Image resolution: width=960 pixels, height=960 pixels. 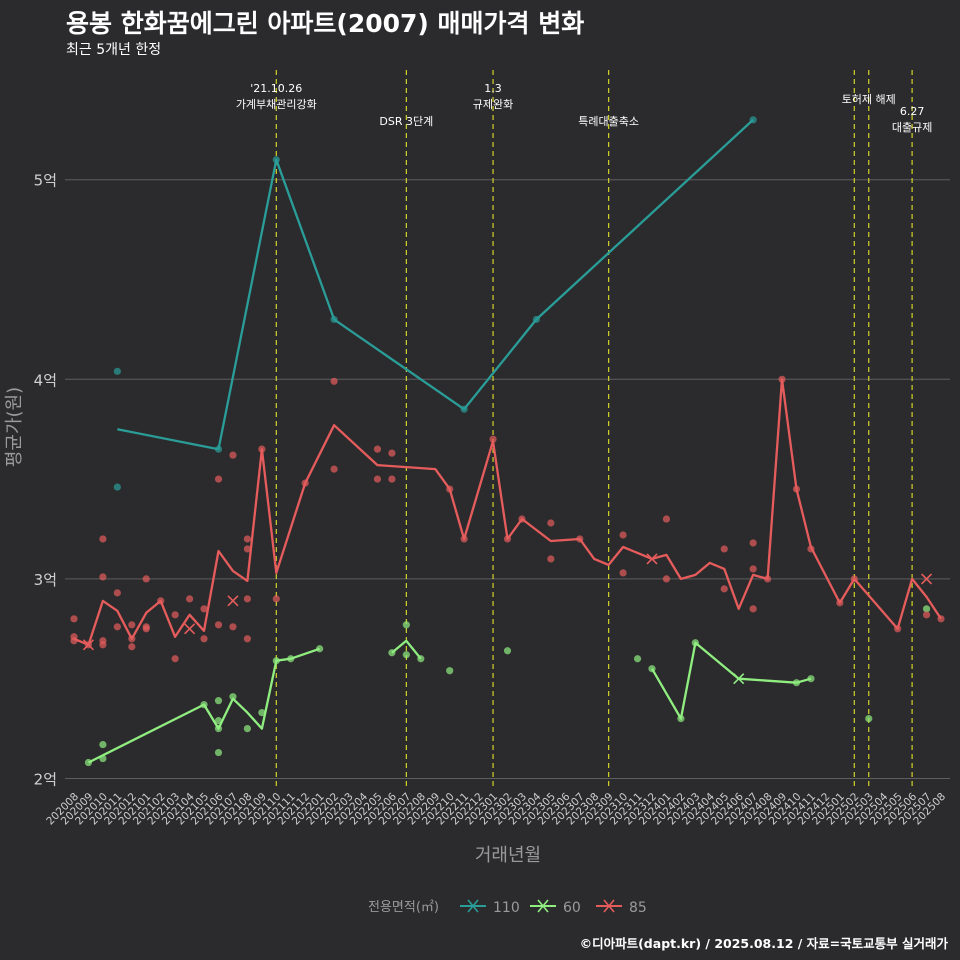 I want to click on y-tick-label: 3억, so click(x=45, y=580).